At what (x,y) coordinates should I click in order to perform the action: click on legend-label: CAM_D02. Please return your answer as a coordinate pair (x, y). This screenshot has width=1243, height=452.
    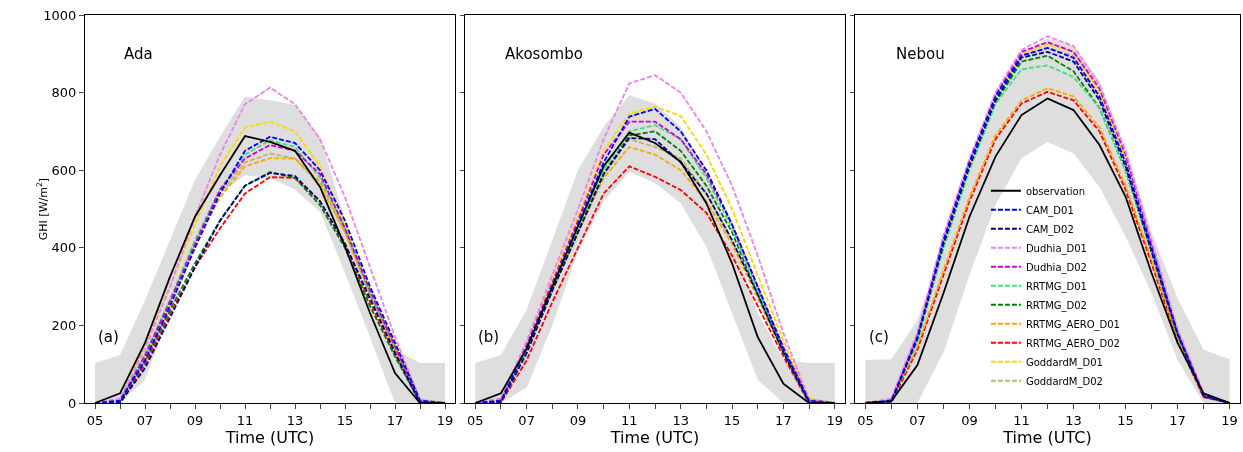
    Looking at the image, I should click on (1049, 229).